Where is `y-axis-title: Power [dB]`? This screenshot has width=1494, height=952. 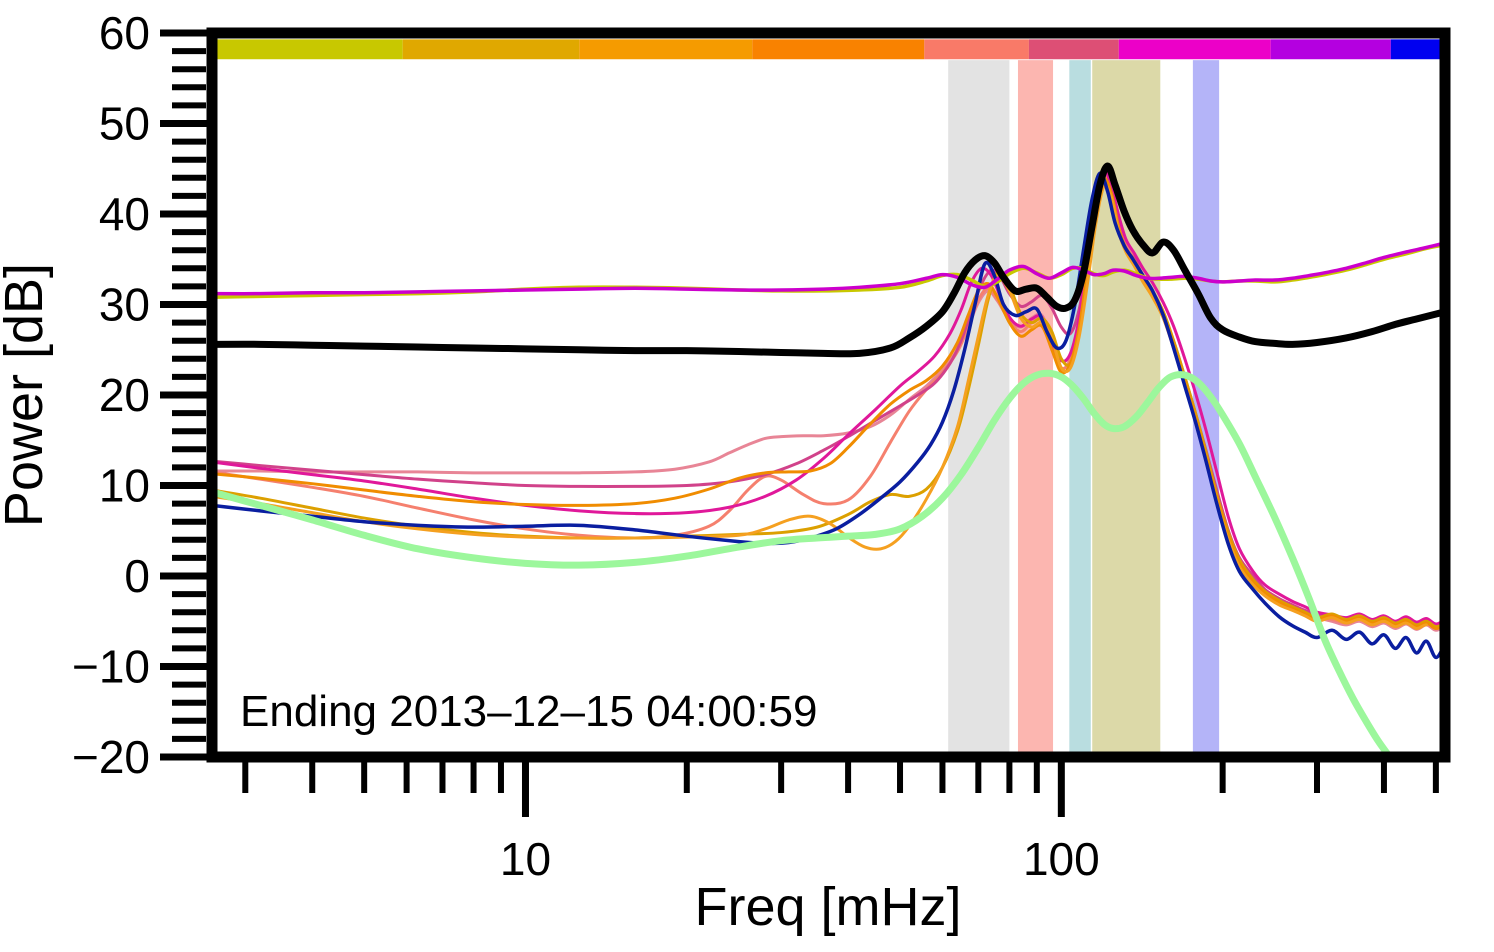 y-axis-title: Power [dB] is located at coordinates (27, 395).